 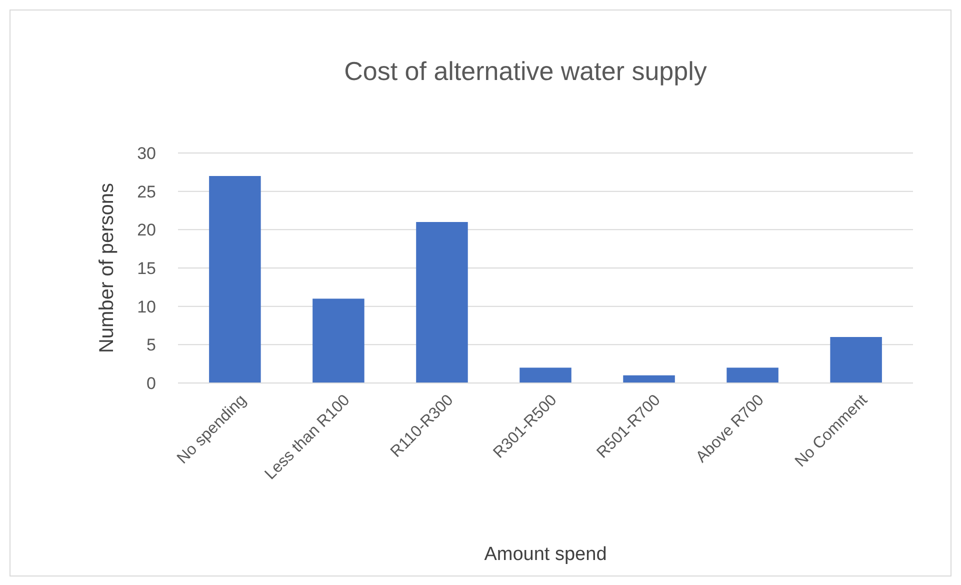 I want to click on y-tick-label: 5, so click(x=151, y=345).